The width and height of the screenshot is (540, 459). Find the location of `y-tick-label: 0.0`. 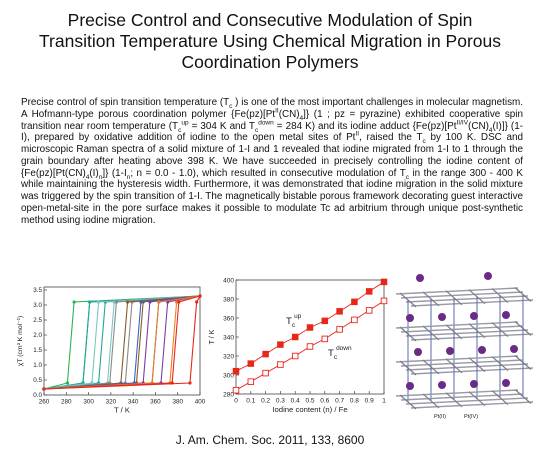

y-tick-label: 0.0 is located at coordinates (37, 395).